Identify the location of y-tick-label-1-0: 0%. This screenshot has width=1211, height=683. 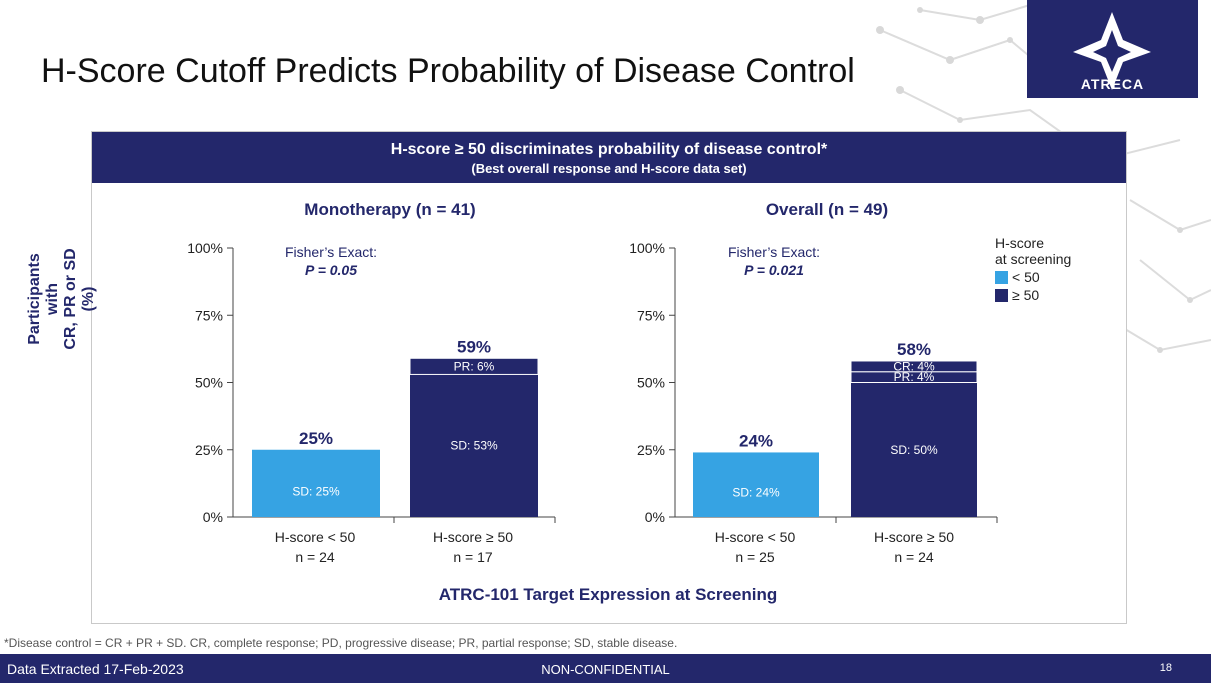
(655, 517).